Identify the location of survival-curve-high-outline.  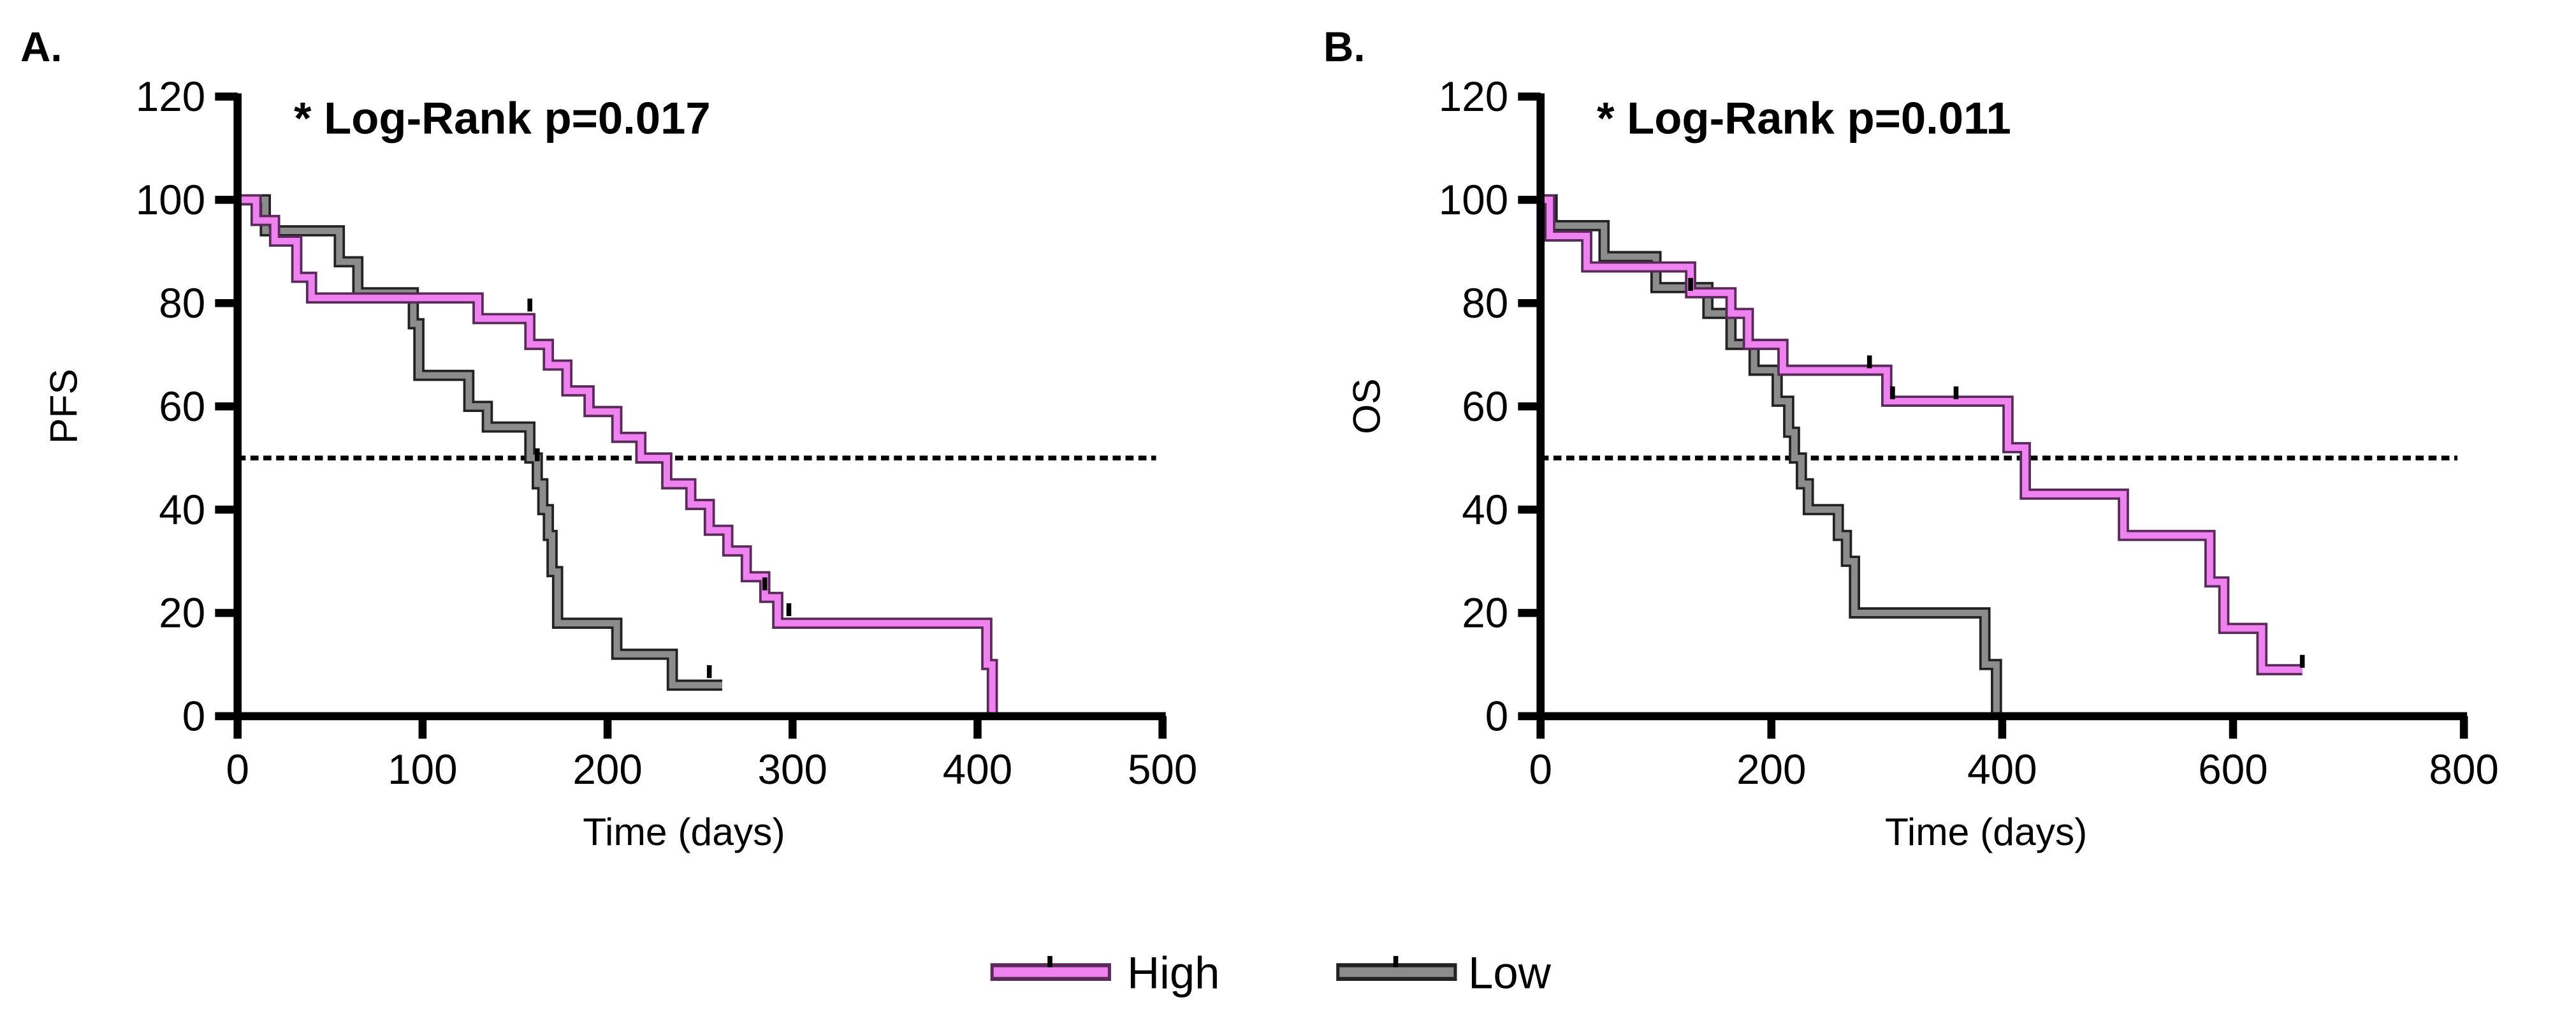
(1921, 434).